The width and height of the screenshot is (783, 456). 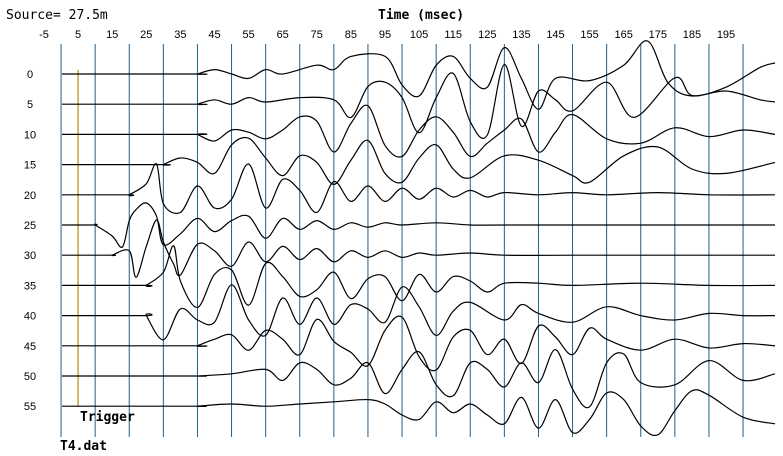 I want to click on y-tick-label: 25, so click(x=30, y=226).